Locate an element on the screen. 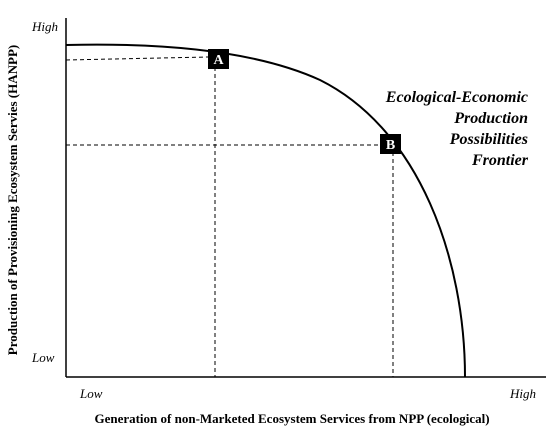 The width and height of the screenshot is (550, 431). x-high-label: High is located at coordinates (522, 393).